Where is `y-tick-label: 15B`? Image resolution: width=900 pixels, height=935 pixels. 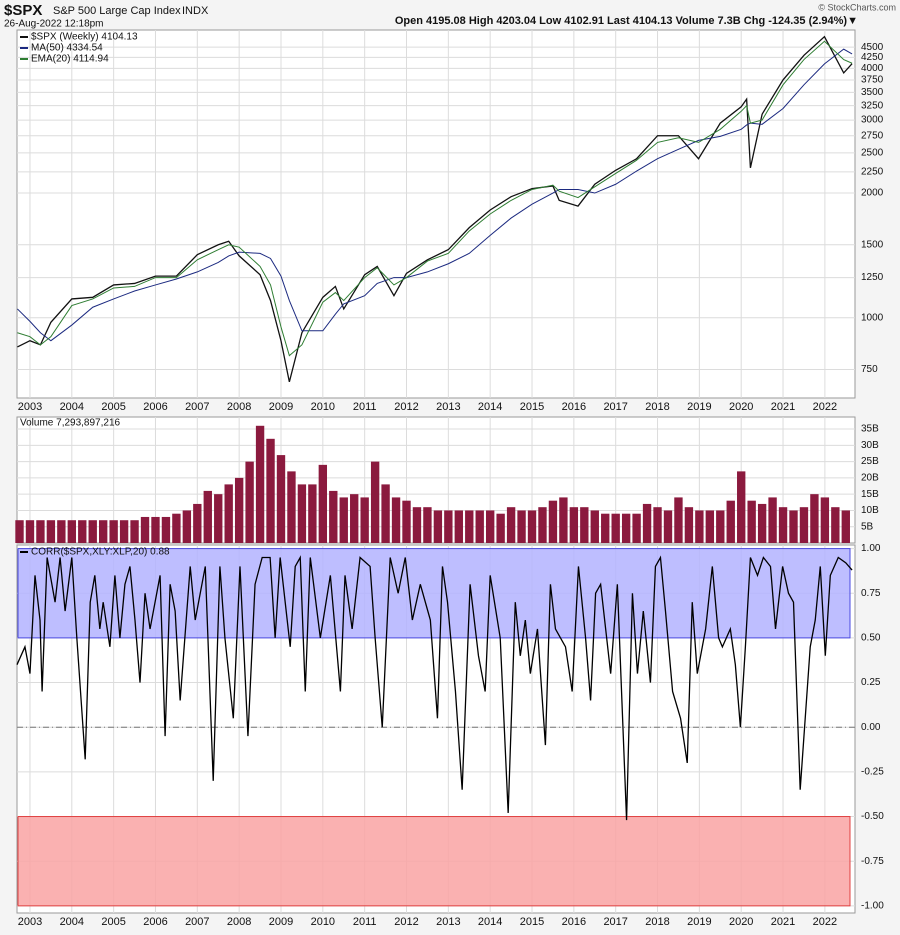 y-tick-label: 15B is located at coordinates (870, 494).